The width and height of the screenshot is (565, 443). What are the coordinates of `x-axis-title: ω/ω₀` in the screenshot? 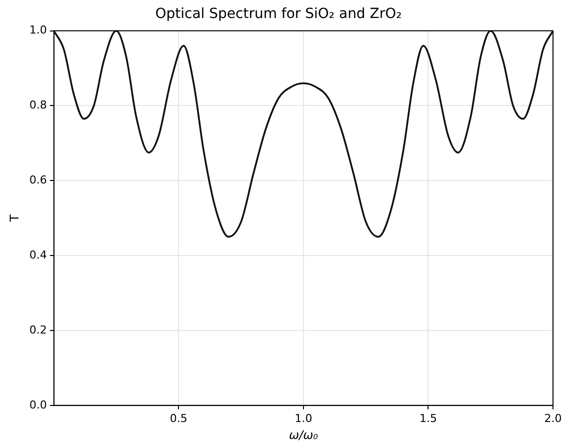 It's located at (303, 435).